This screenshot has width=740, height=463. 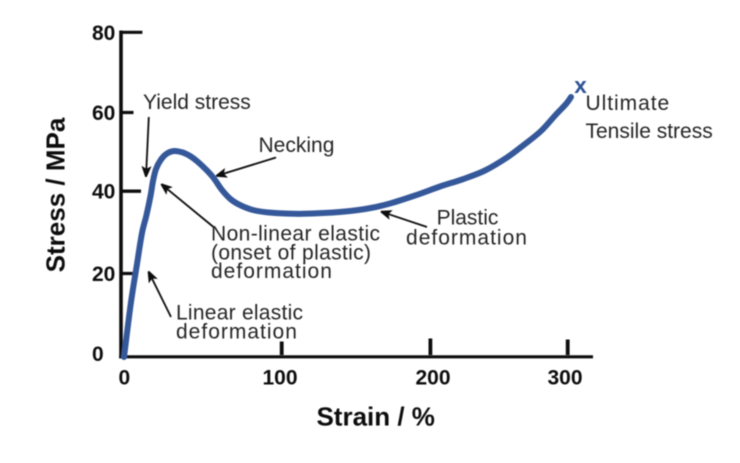 I want to click on svg-text: Strain / %, so click(x=375, y=417).